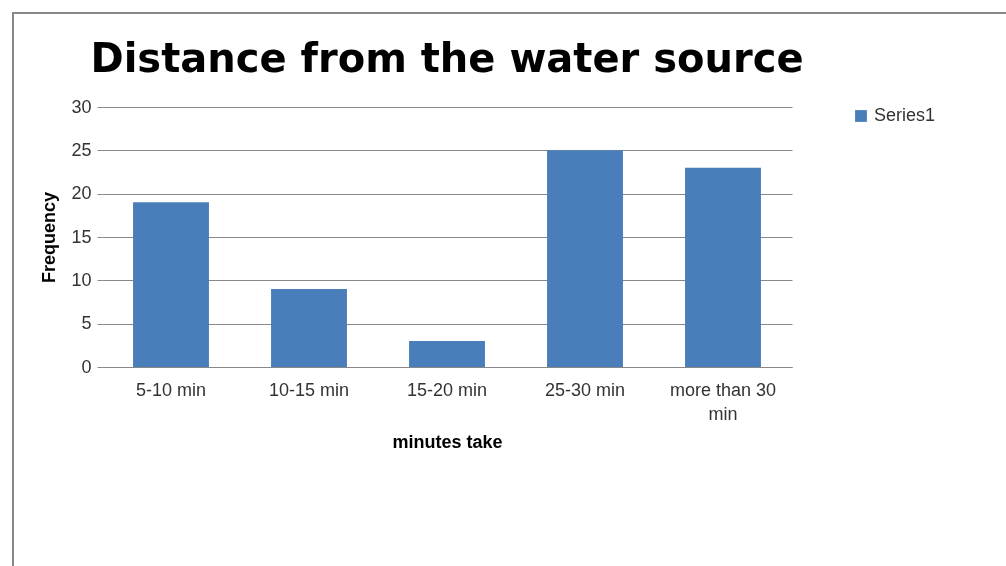  What do you see at coordinates (49, 237) in the screenshot?
I see `y-axis-title: Frequency` at bounding box center [49, 237].